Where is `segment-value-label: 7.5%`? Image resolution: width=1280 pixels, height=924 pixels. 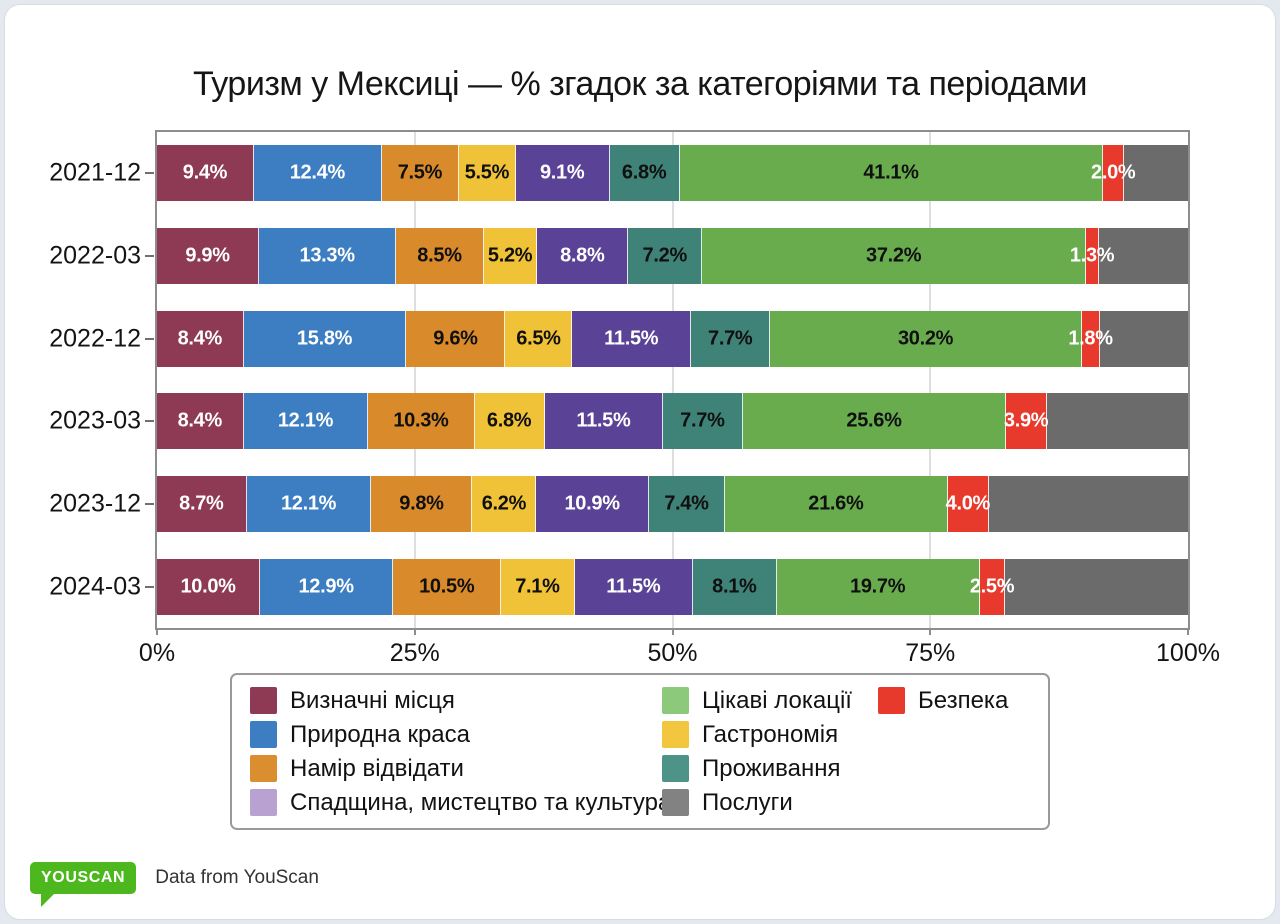 segment-value-label: 7.5% is located at coordinates (420, 172).